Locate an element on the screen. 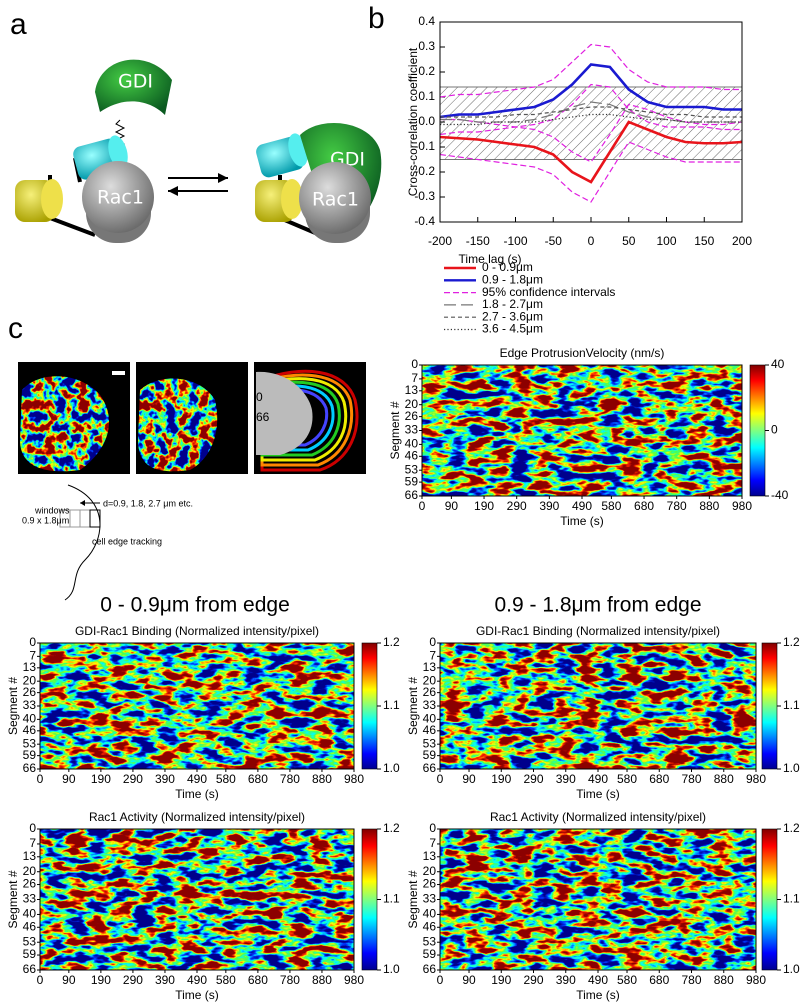 Image resolution: width=800 pixels, height=1006 pixels. panel-label: a is located at coordinates (18, 24).